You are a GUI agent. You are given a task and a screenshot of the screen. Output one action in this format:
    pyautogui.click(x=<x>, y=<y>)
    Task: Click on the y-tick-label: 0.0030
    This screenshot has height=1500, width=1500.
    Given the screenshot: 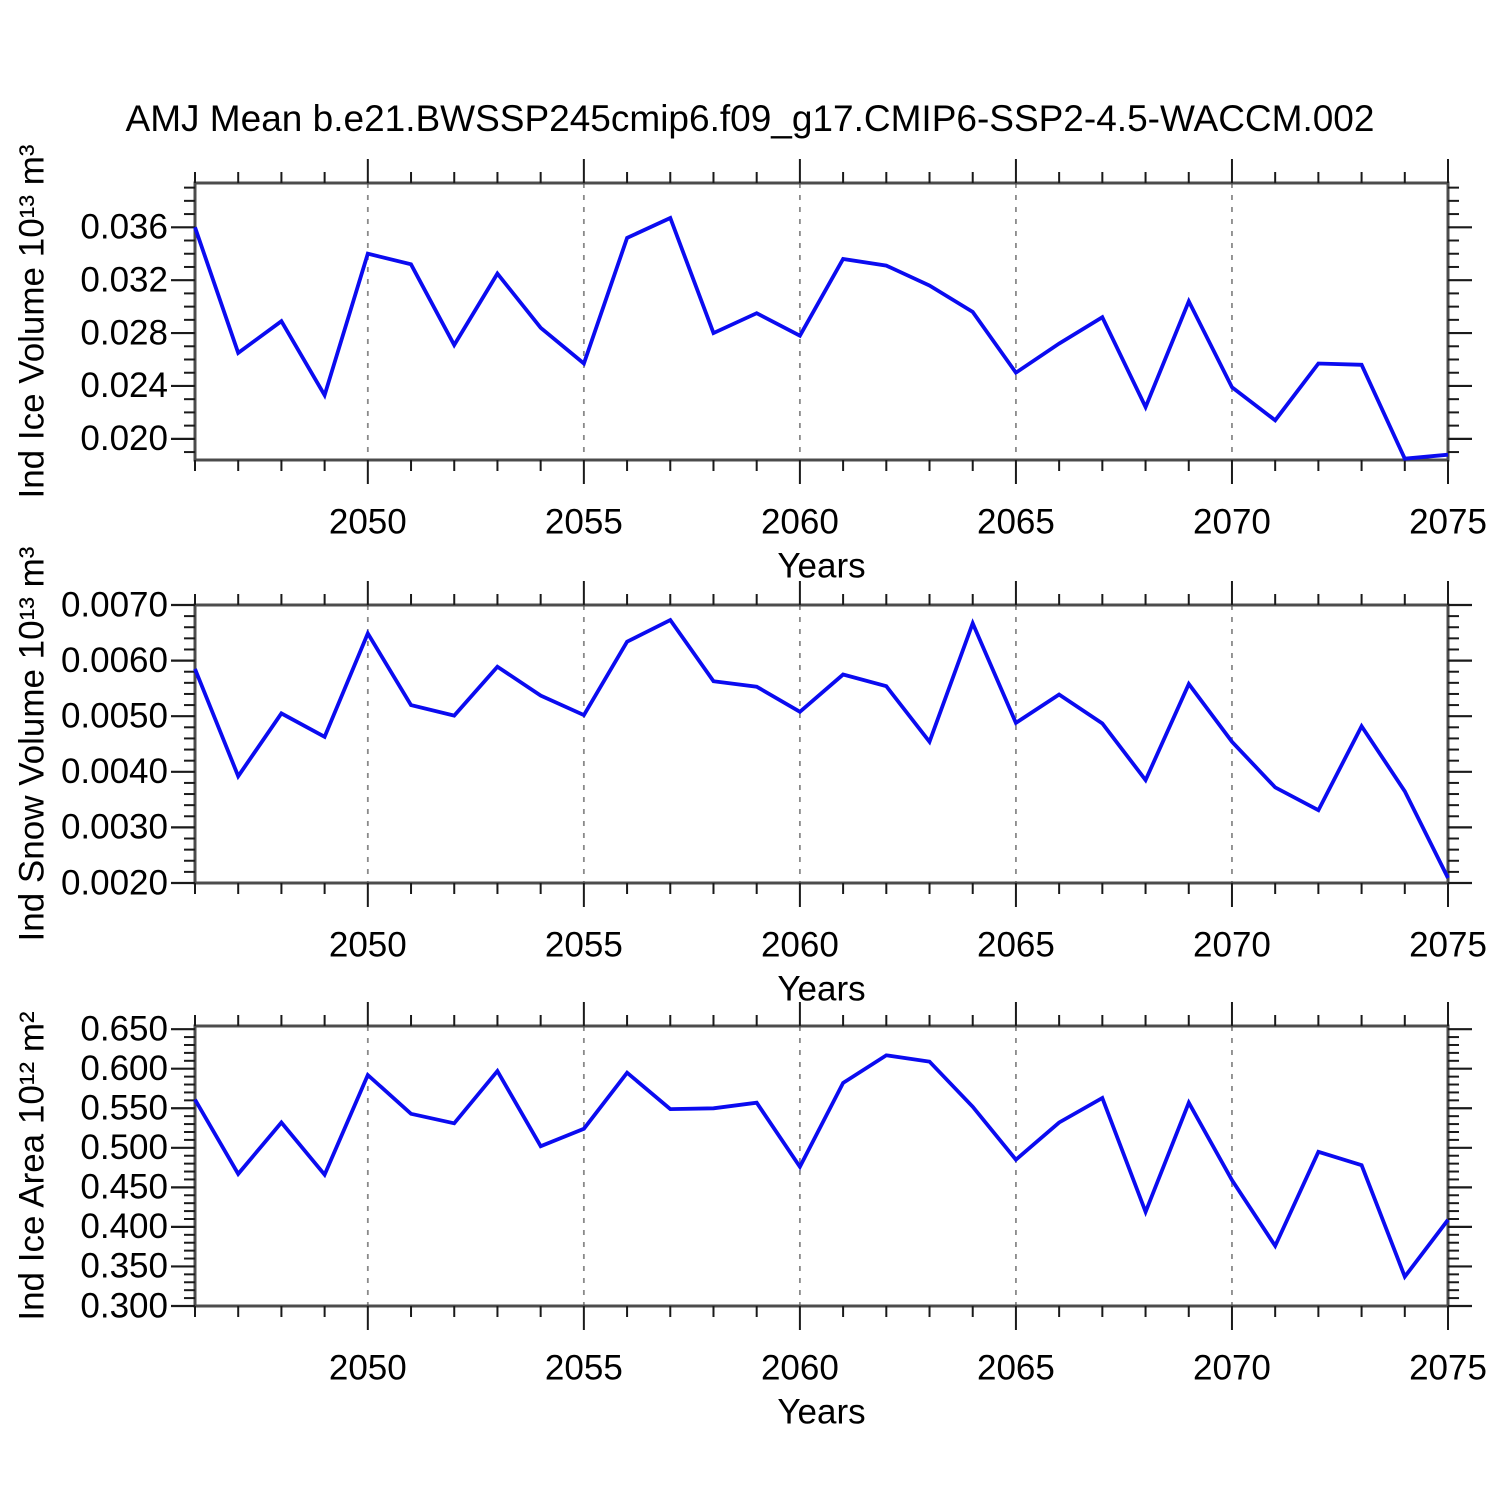 What is the action you would take?
    pyautogui.click(x=114, y=827)
    